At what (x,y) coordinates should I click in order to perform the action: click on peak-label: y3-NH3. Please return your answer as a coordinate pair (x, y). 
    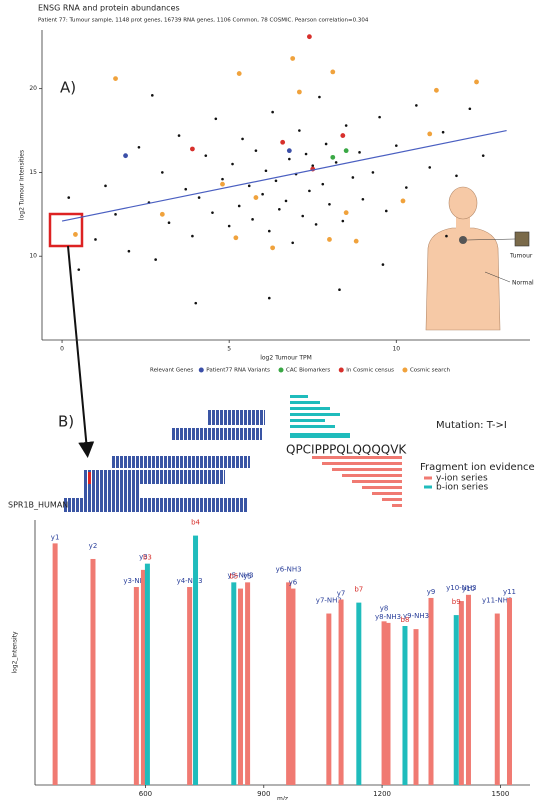
    Looking at the image, I should click on (136, 581).